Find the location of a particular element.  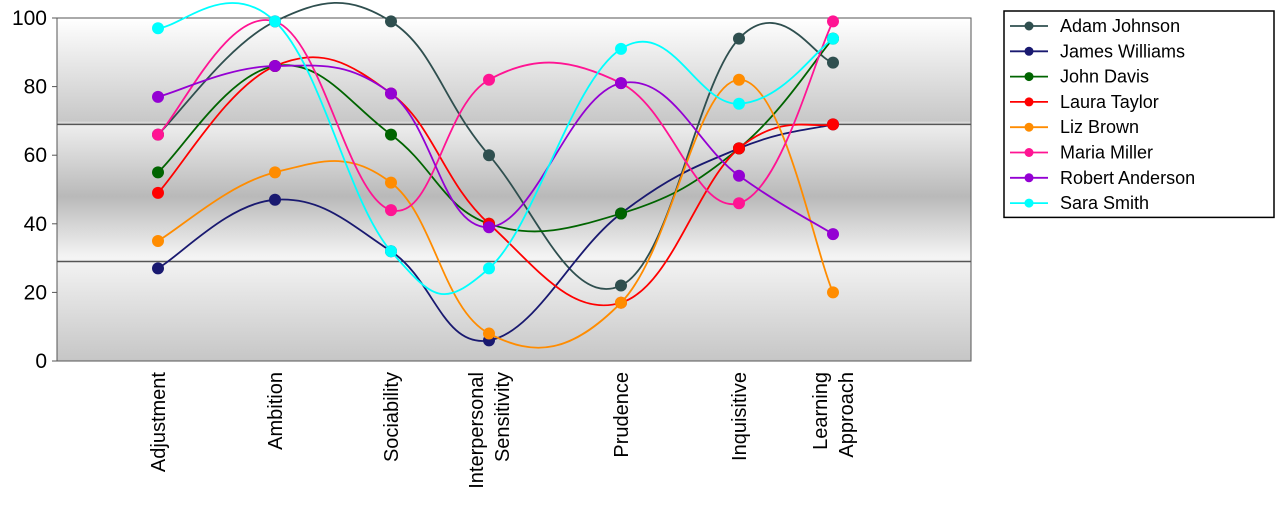

legend-label: Adam Johnson is located at coordinates (1120, 26).